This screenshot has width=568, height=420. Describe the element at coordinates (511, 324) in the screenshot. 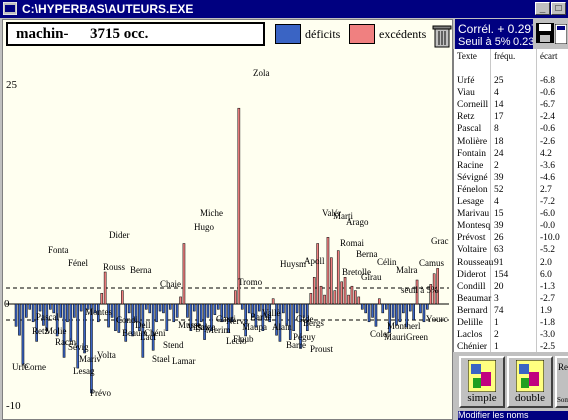

I see `table-row: Delille 1 -1.8` at that location.